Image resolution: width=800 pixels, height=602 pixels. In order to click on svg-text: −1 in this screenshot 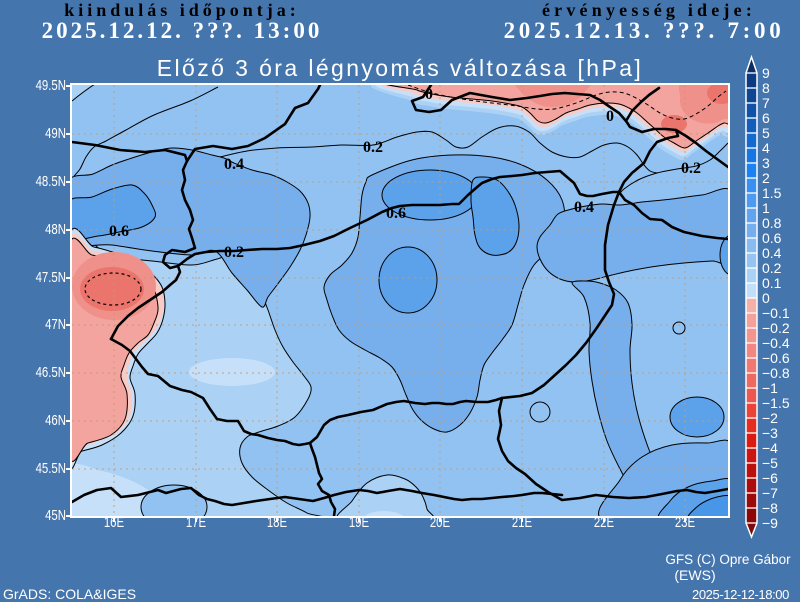, I will do `click(770, 388)`.